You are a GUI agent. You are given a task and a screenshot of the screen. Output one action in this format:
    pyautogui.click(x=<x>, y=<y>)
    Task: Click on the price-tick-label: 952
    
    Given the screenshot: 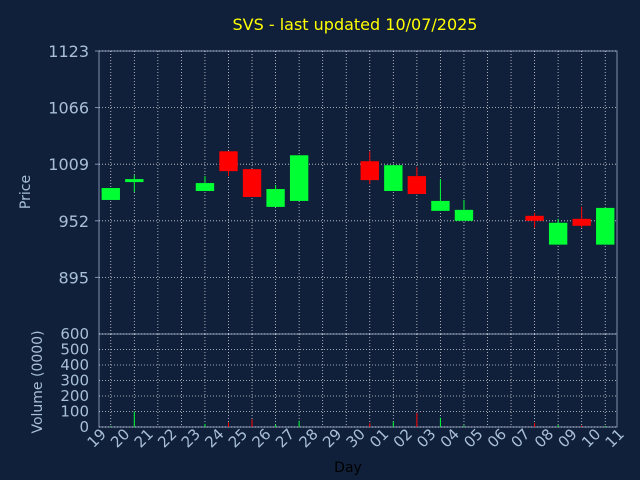 What is the action you would take?
    pyautogui.click(x=73, y=221)
    